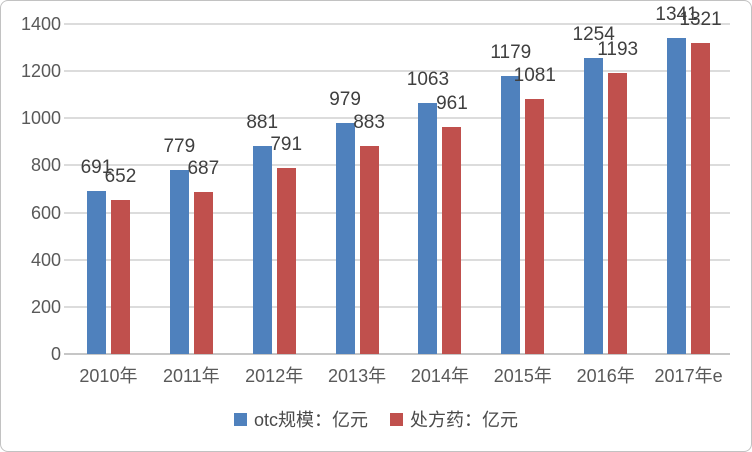  What do you see at coordinates (511, 53) in the screenshot?
I see `bar-value-label: 1179` at bounding box center [511, 53].